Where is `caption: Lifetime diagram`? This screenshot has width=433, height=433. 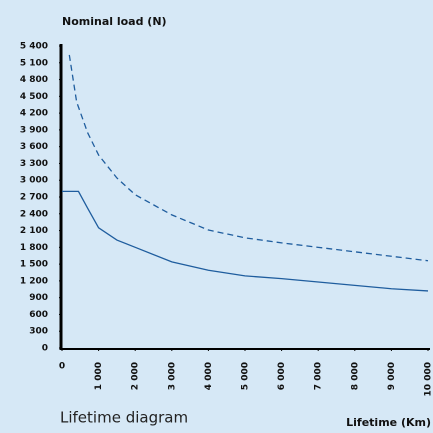
caption: Lifetime diagram is located at coordinates (124, 418).